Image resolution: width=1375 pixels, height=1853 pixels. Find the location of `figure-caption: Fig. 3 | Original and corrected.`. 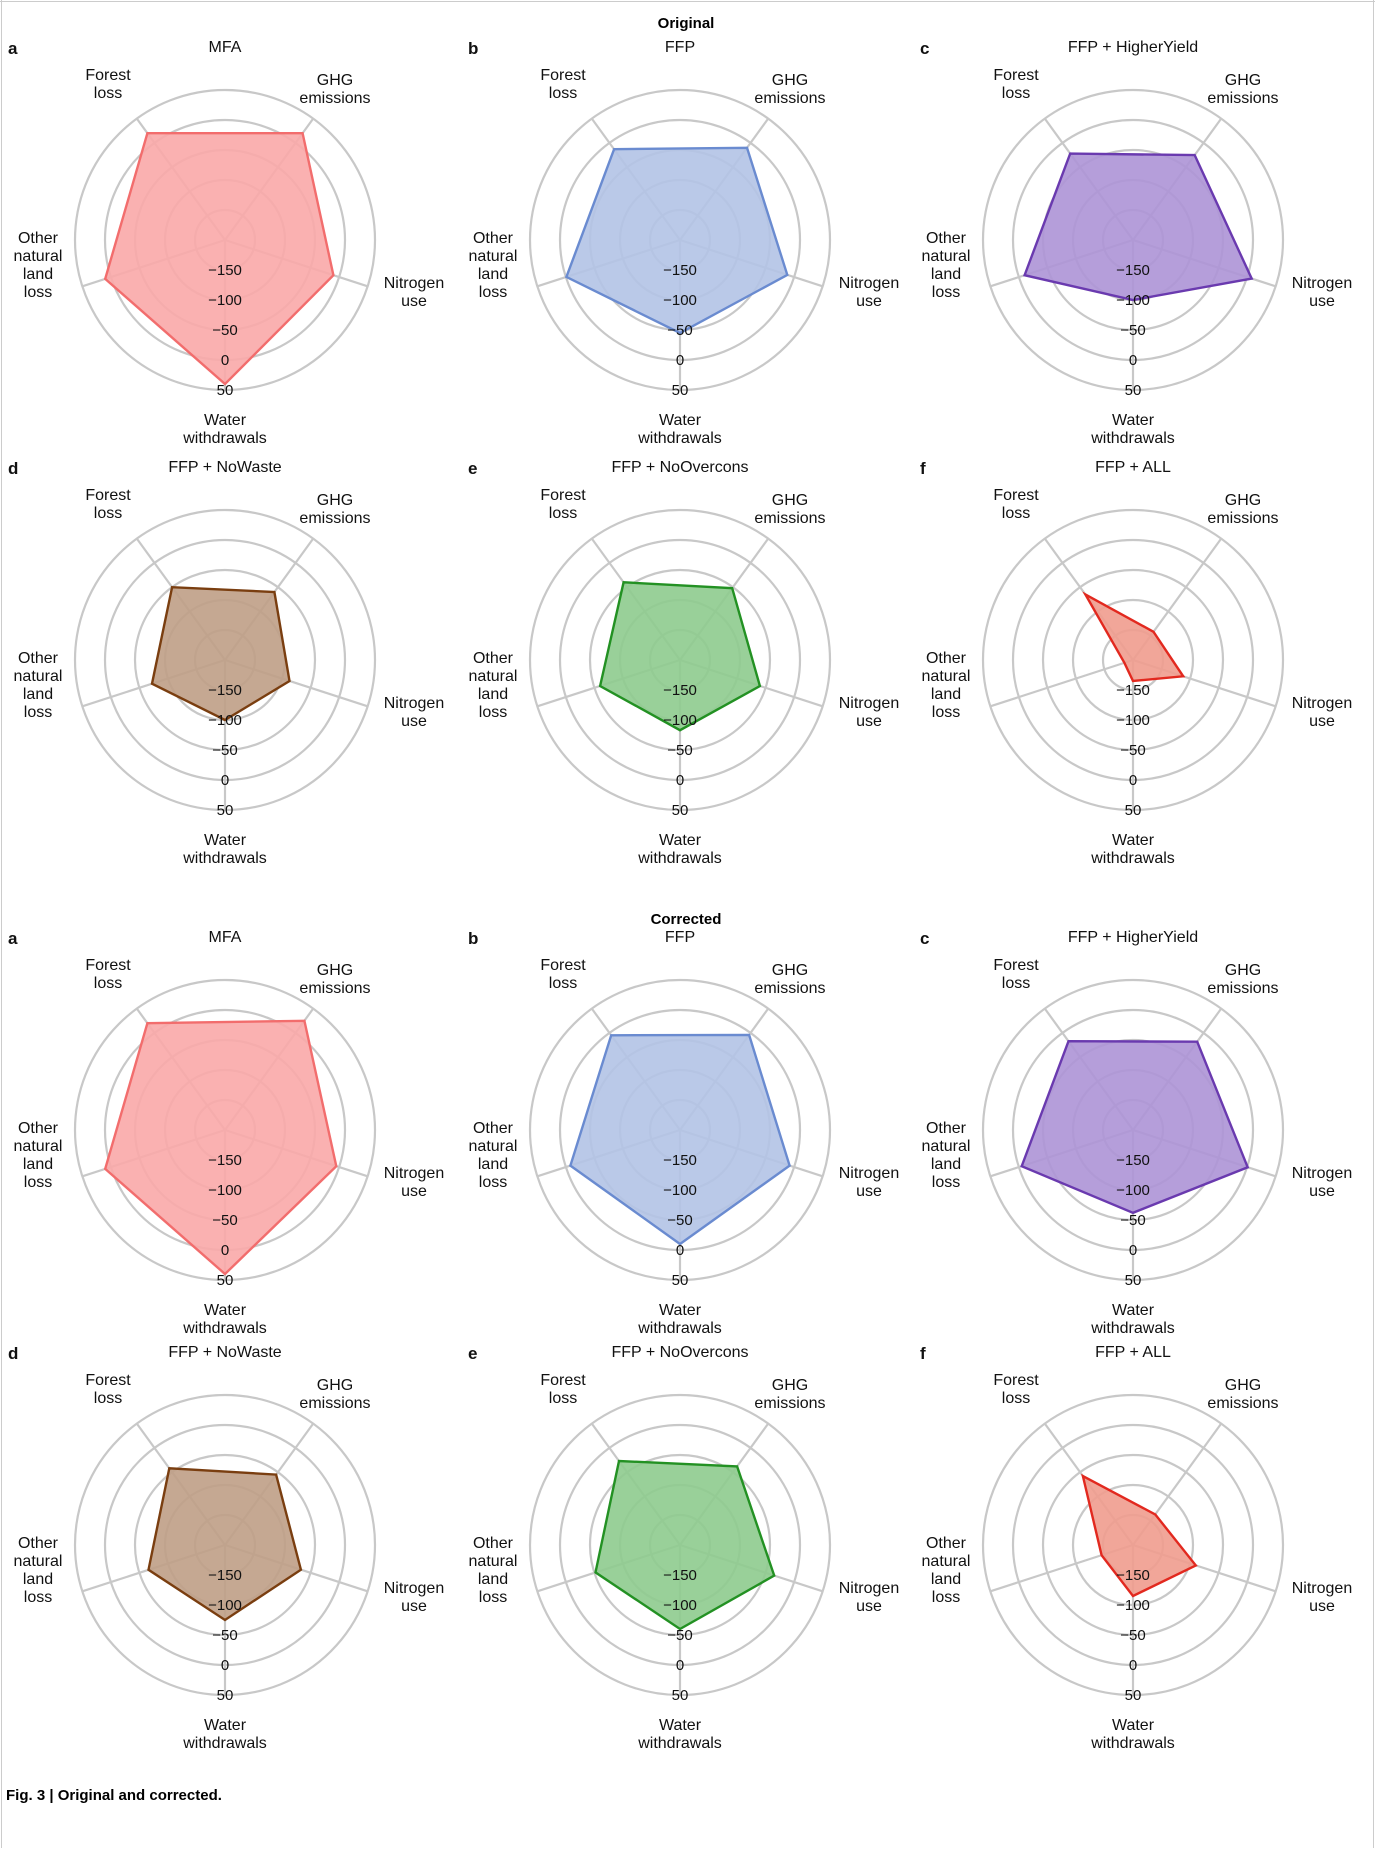

figure-caption: Fig. 3 | Original and corrected. is located at coordinates (114, 1795).